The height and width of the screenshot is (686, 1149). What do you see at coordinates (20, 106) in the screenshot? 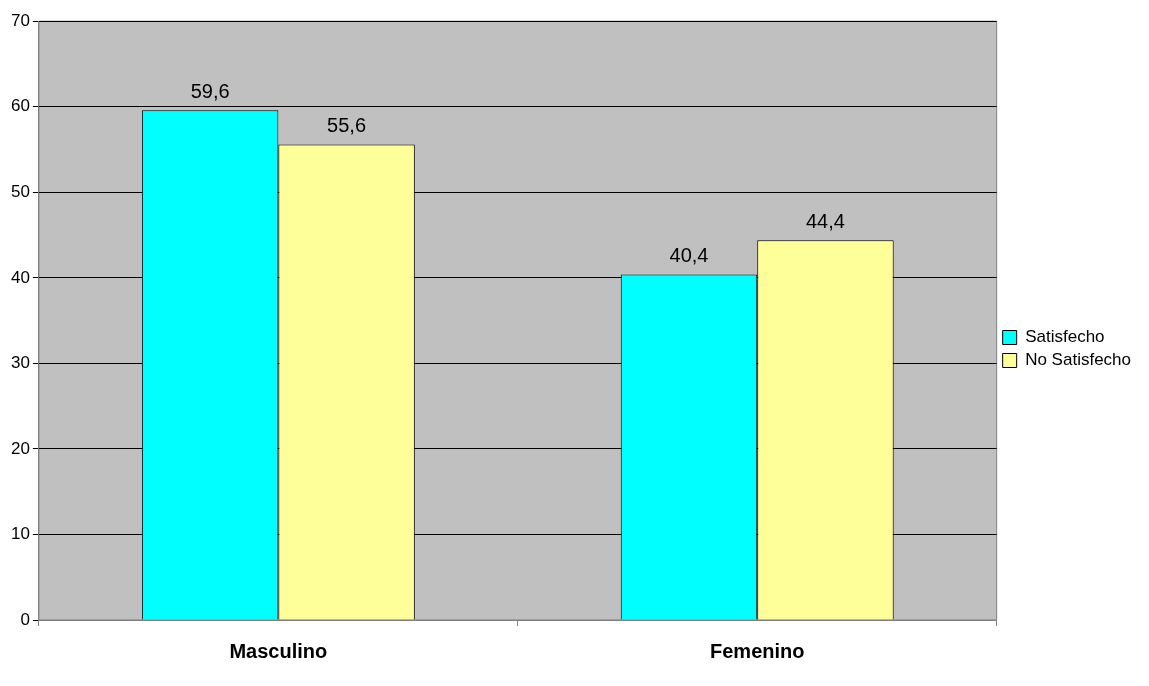
I see `y-tick-label: 60` at bounding box center [20, 106].